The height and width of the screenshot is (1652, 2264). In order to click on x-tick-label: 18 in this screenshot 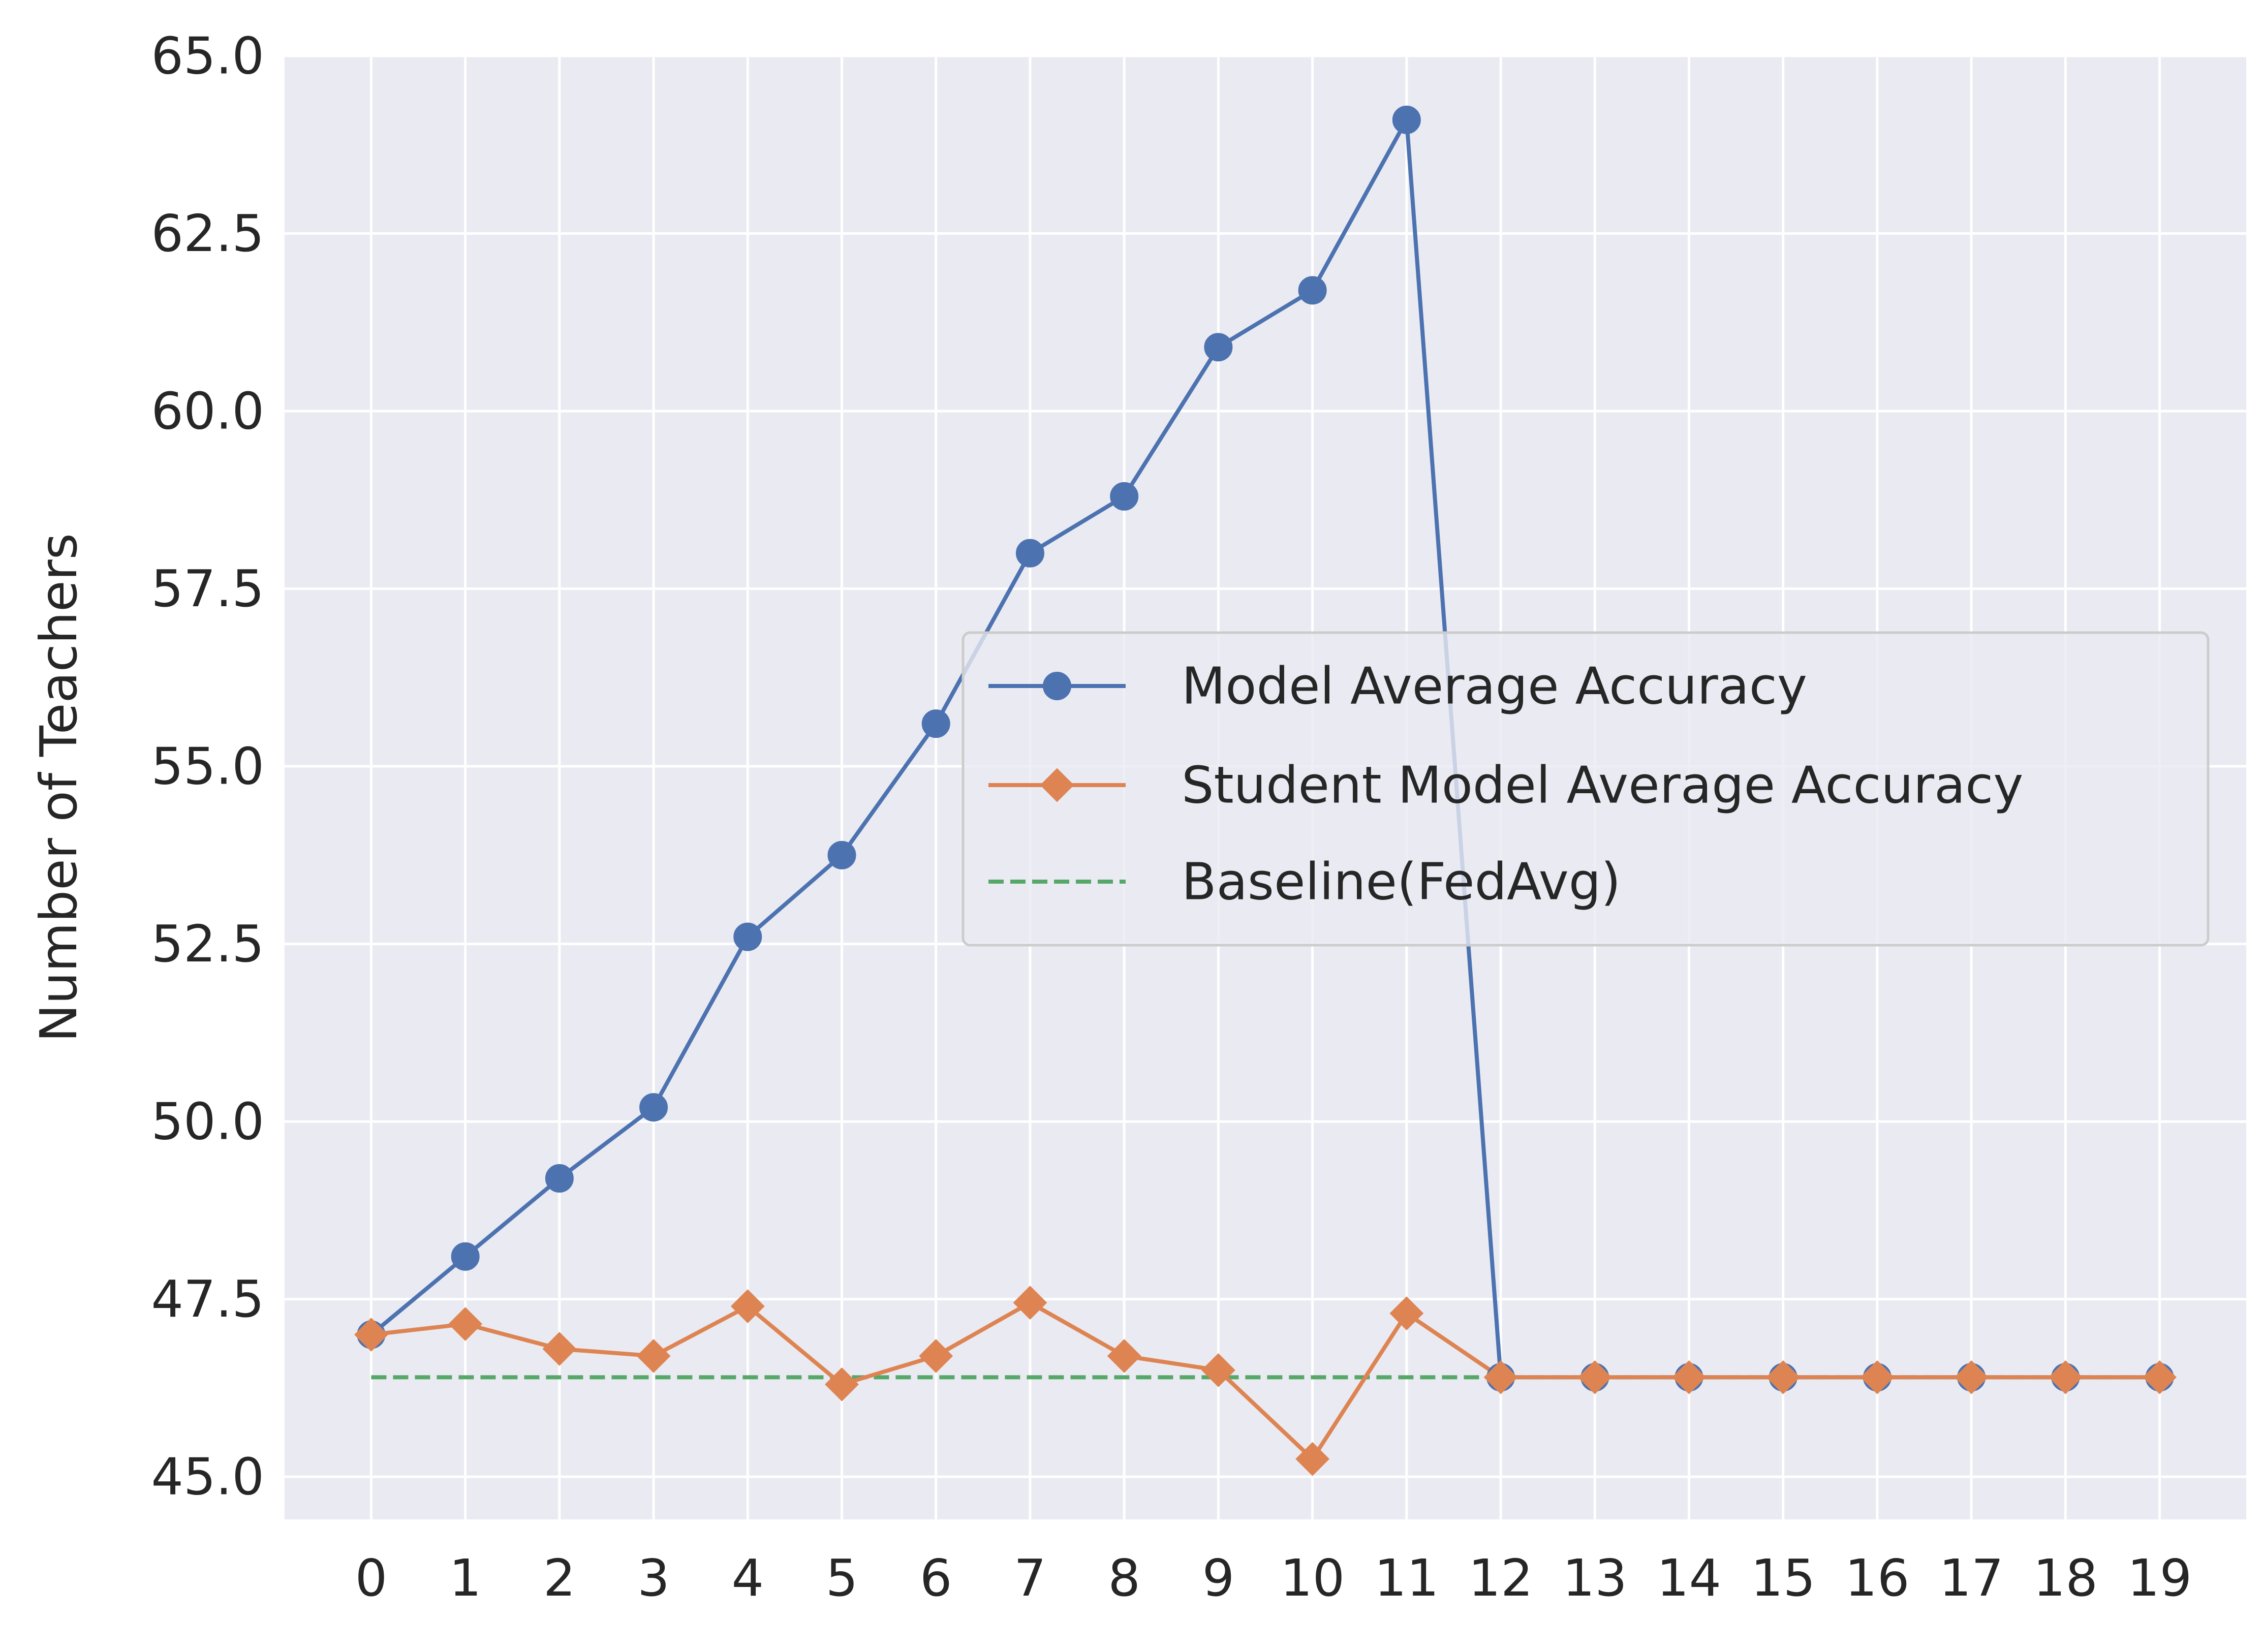, I will do `click(2065, 1578)`.